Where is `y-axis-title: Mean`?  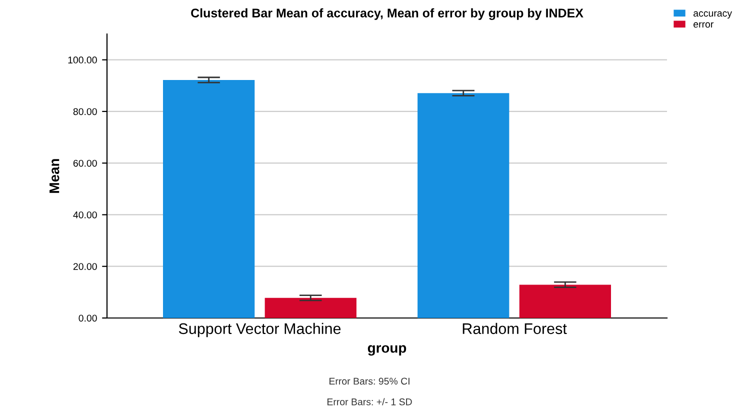 y-axis-title: Mean is located at coordinates (55, 176).